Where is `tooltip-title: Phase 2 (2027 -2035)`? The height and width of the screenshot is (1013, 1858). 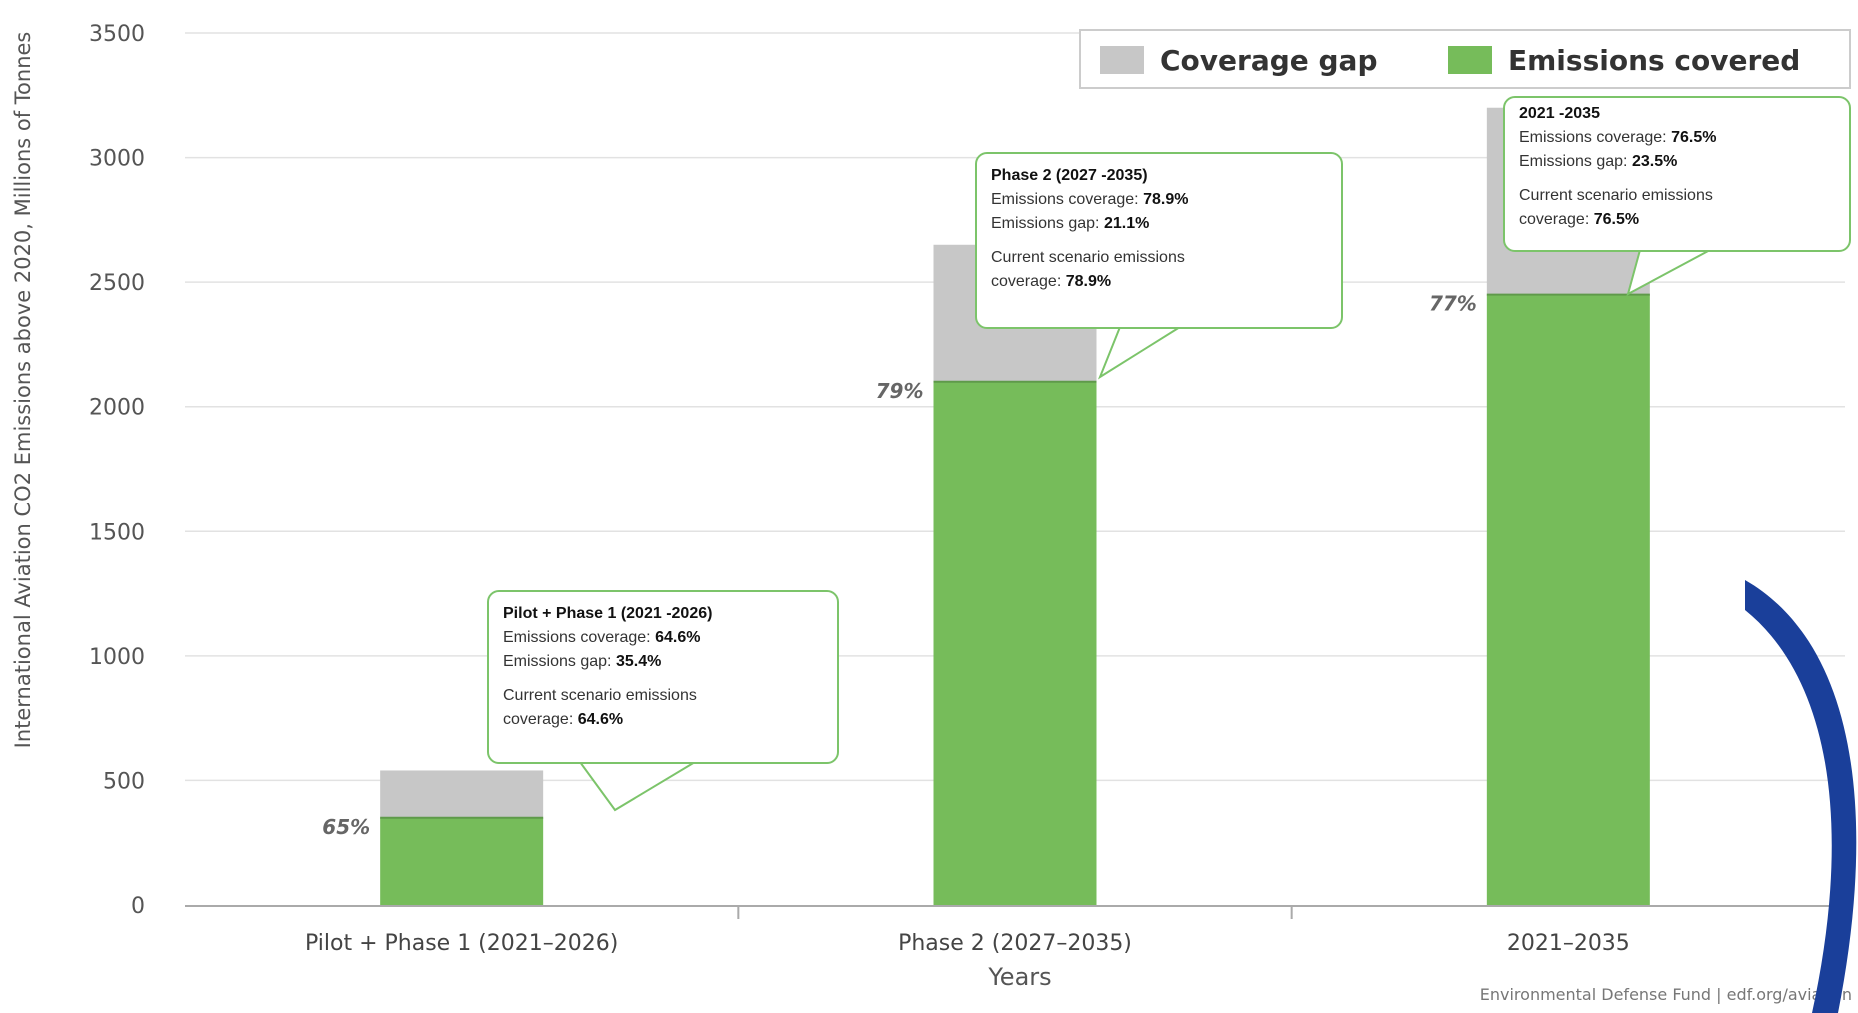
tooltip-title: Phase 2 (2027 -2035) is located at coordinates (1069, 175).